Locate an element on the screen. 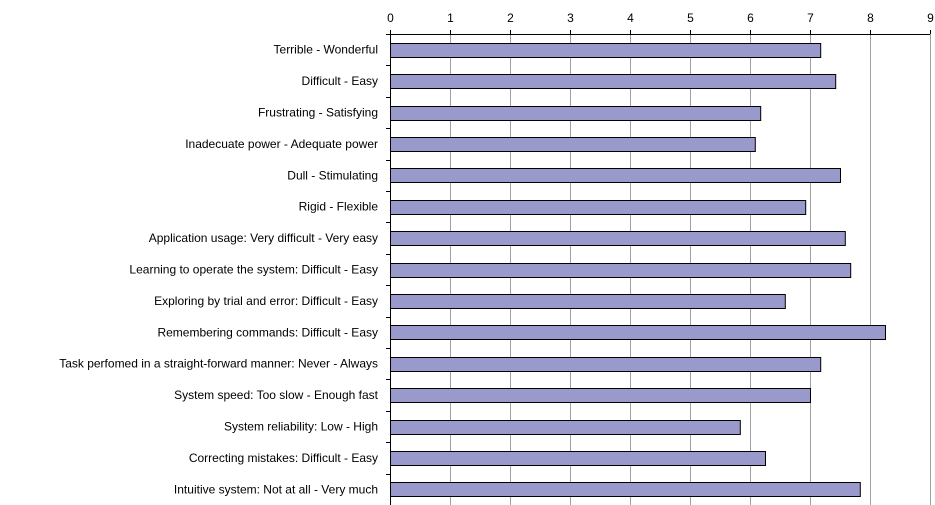 Image resolution: width=935 pixels, height=505 pixels. category-label: Frustrating - Satisfying is located at coordinates (318, 113).